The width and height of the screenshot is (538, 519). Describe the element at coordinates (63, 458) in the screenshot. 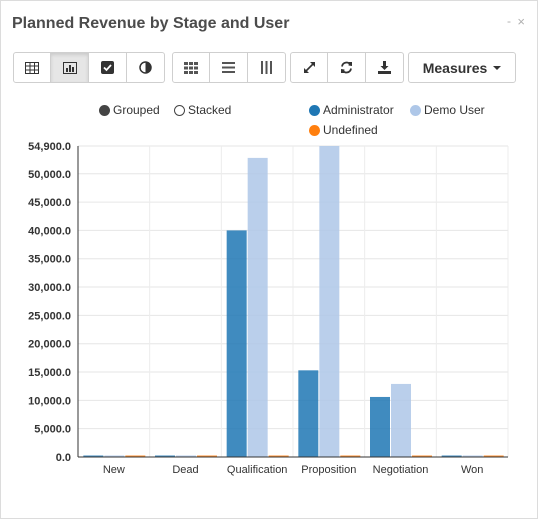

I see `y-tick-label: 0.0` at that location.